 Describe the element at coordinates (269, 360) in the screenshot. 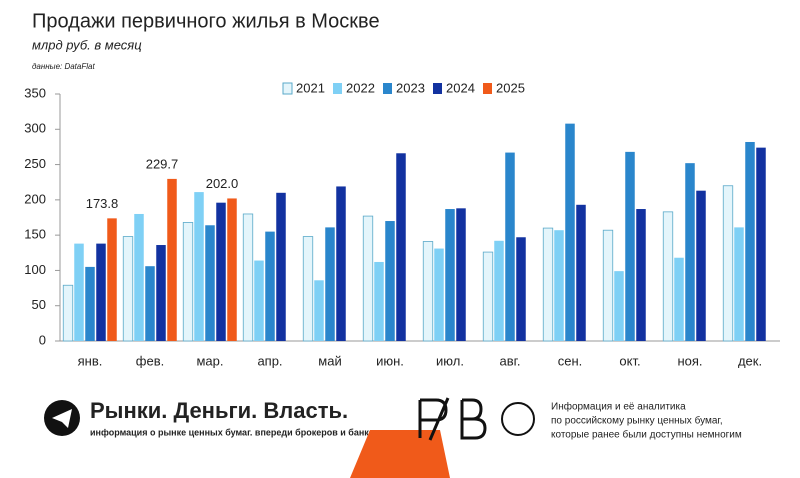

I see `x-tick-label: апр.` at that location.